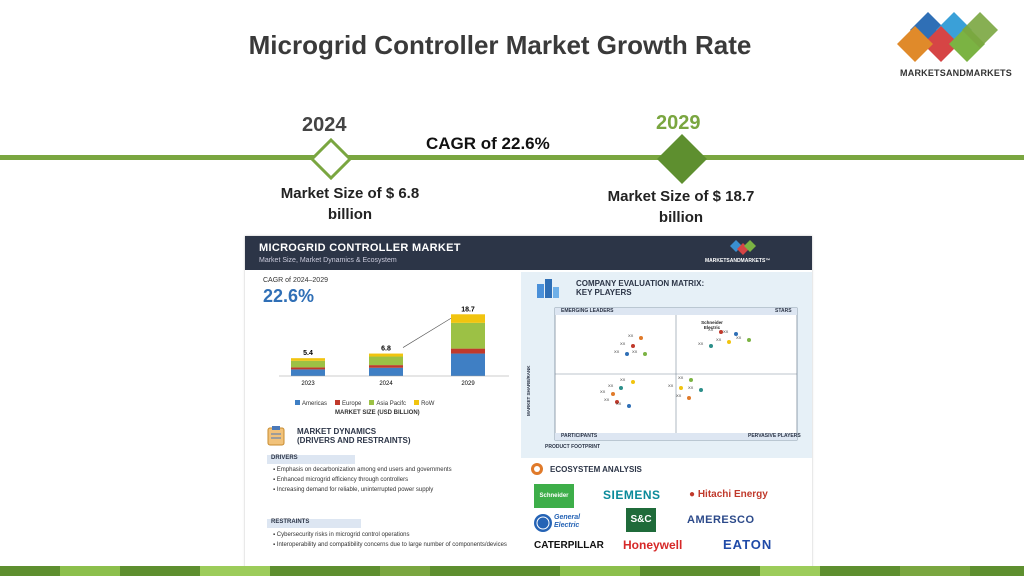  Describe the element at coordinates (569, 545) in the screenshot. I see `logo-caterpillar: CATERPILLAR` at that location.